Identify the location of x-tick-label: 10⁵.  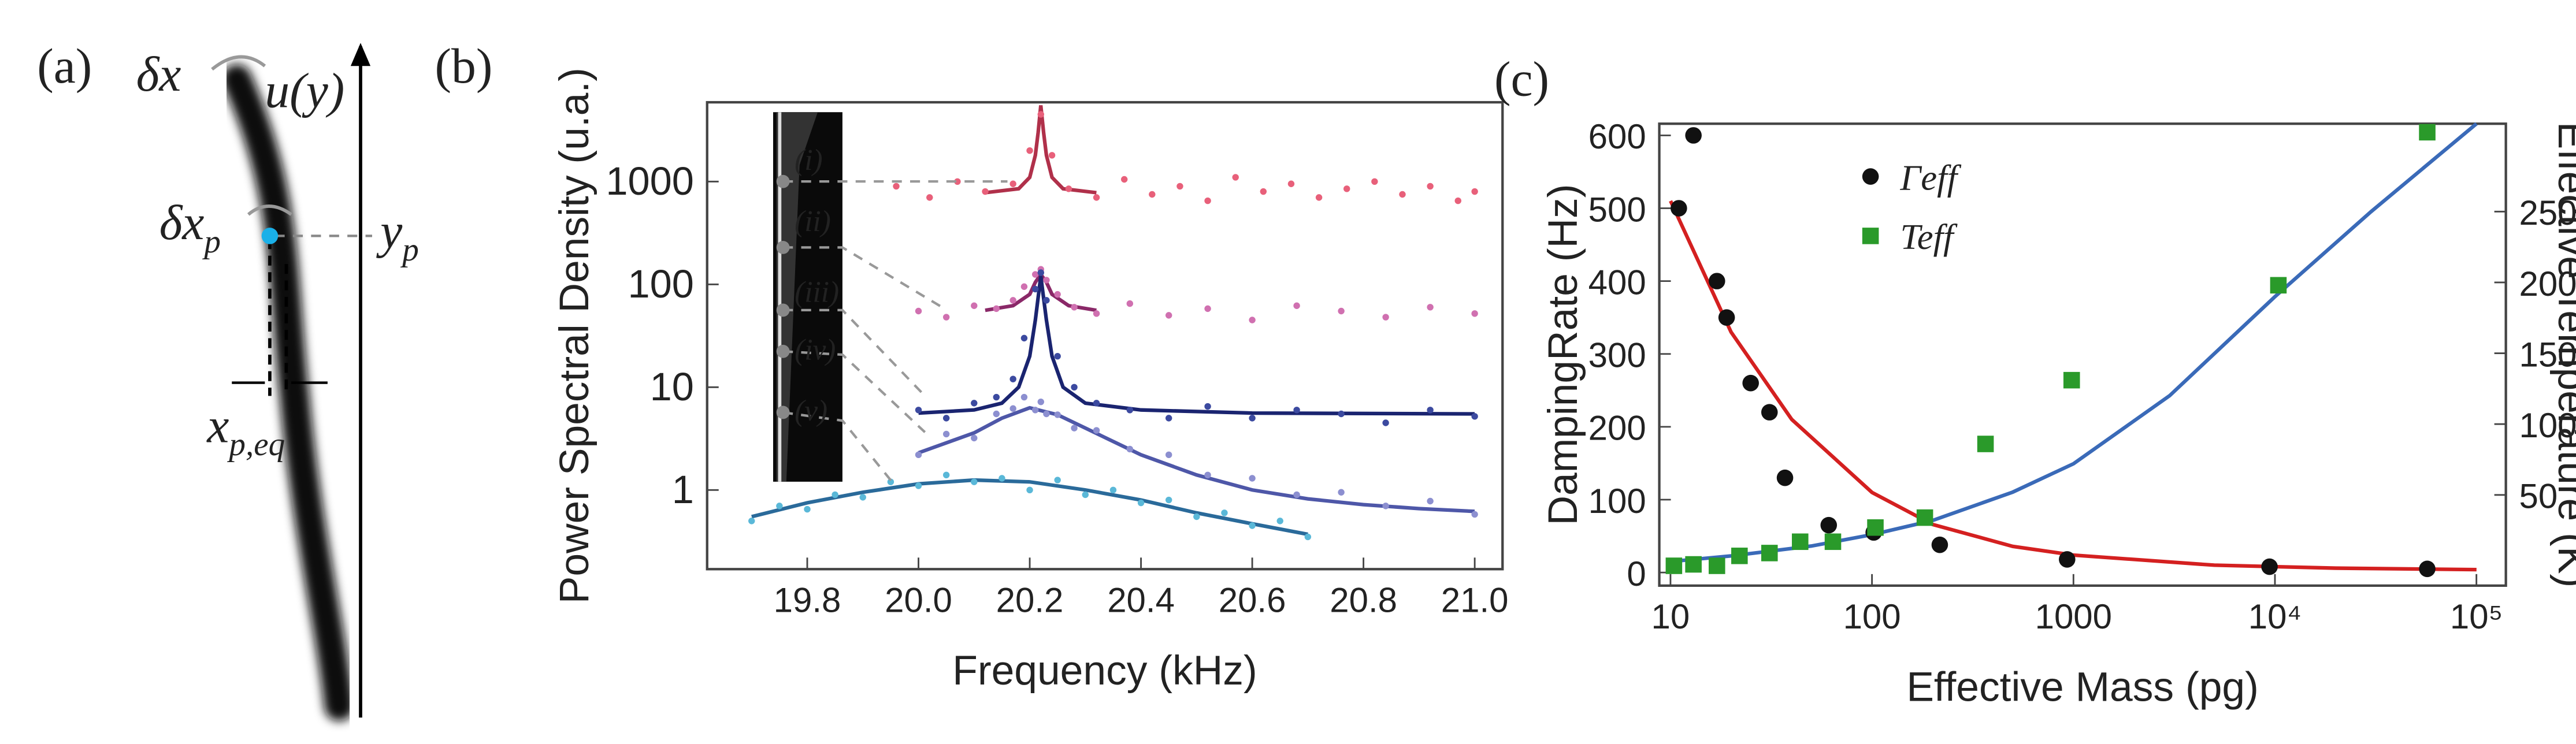
(2476, 616).